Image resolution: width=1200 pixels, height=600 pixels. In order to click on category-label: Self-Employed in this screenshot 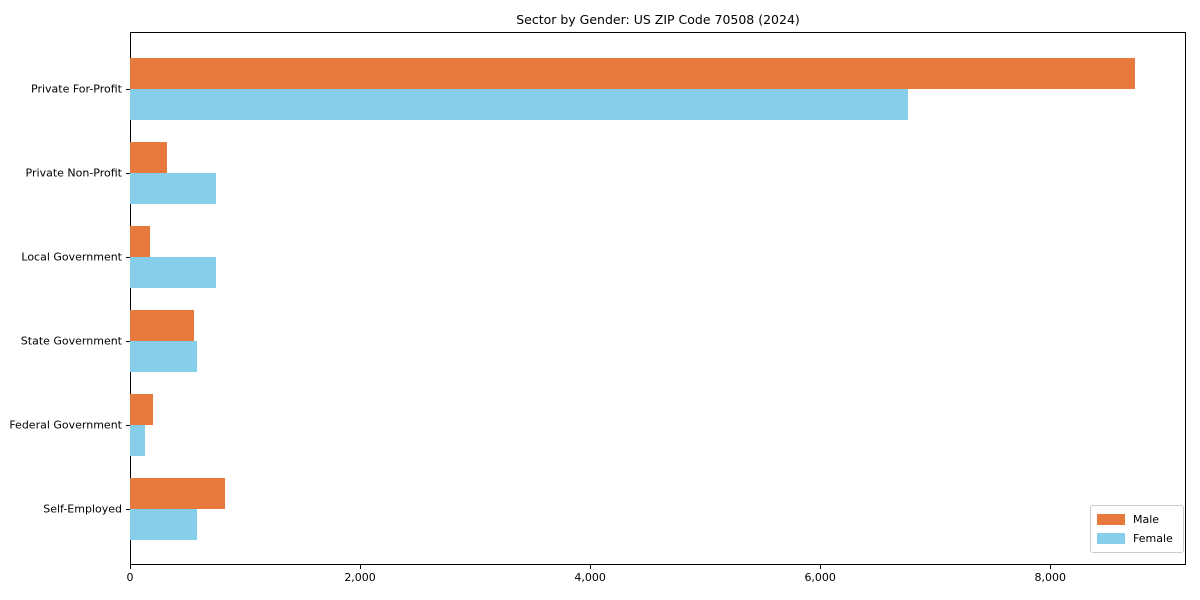, I will do `click(82, 509)`.